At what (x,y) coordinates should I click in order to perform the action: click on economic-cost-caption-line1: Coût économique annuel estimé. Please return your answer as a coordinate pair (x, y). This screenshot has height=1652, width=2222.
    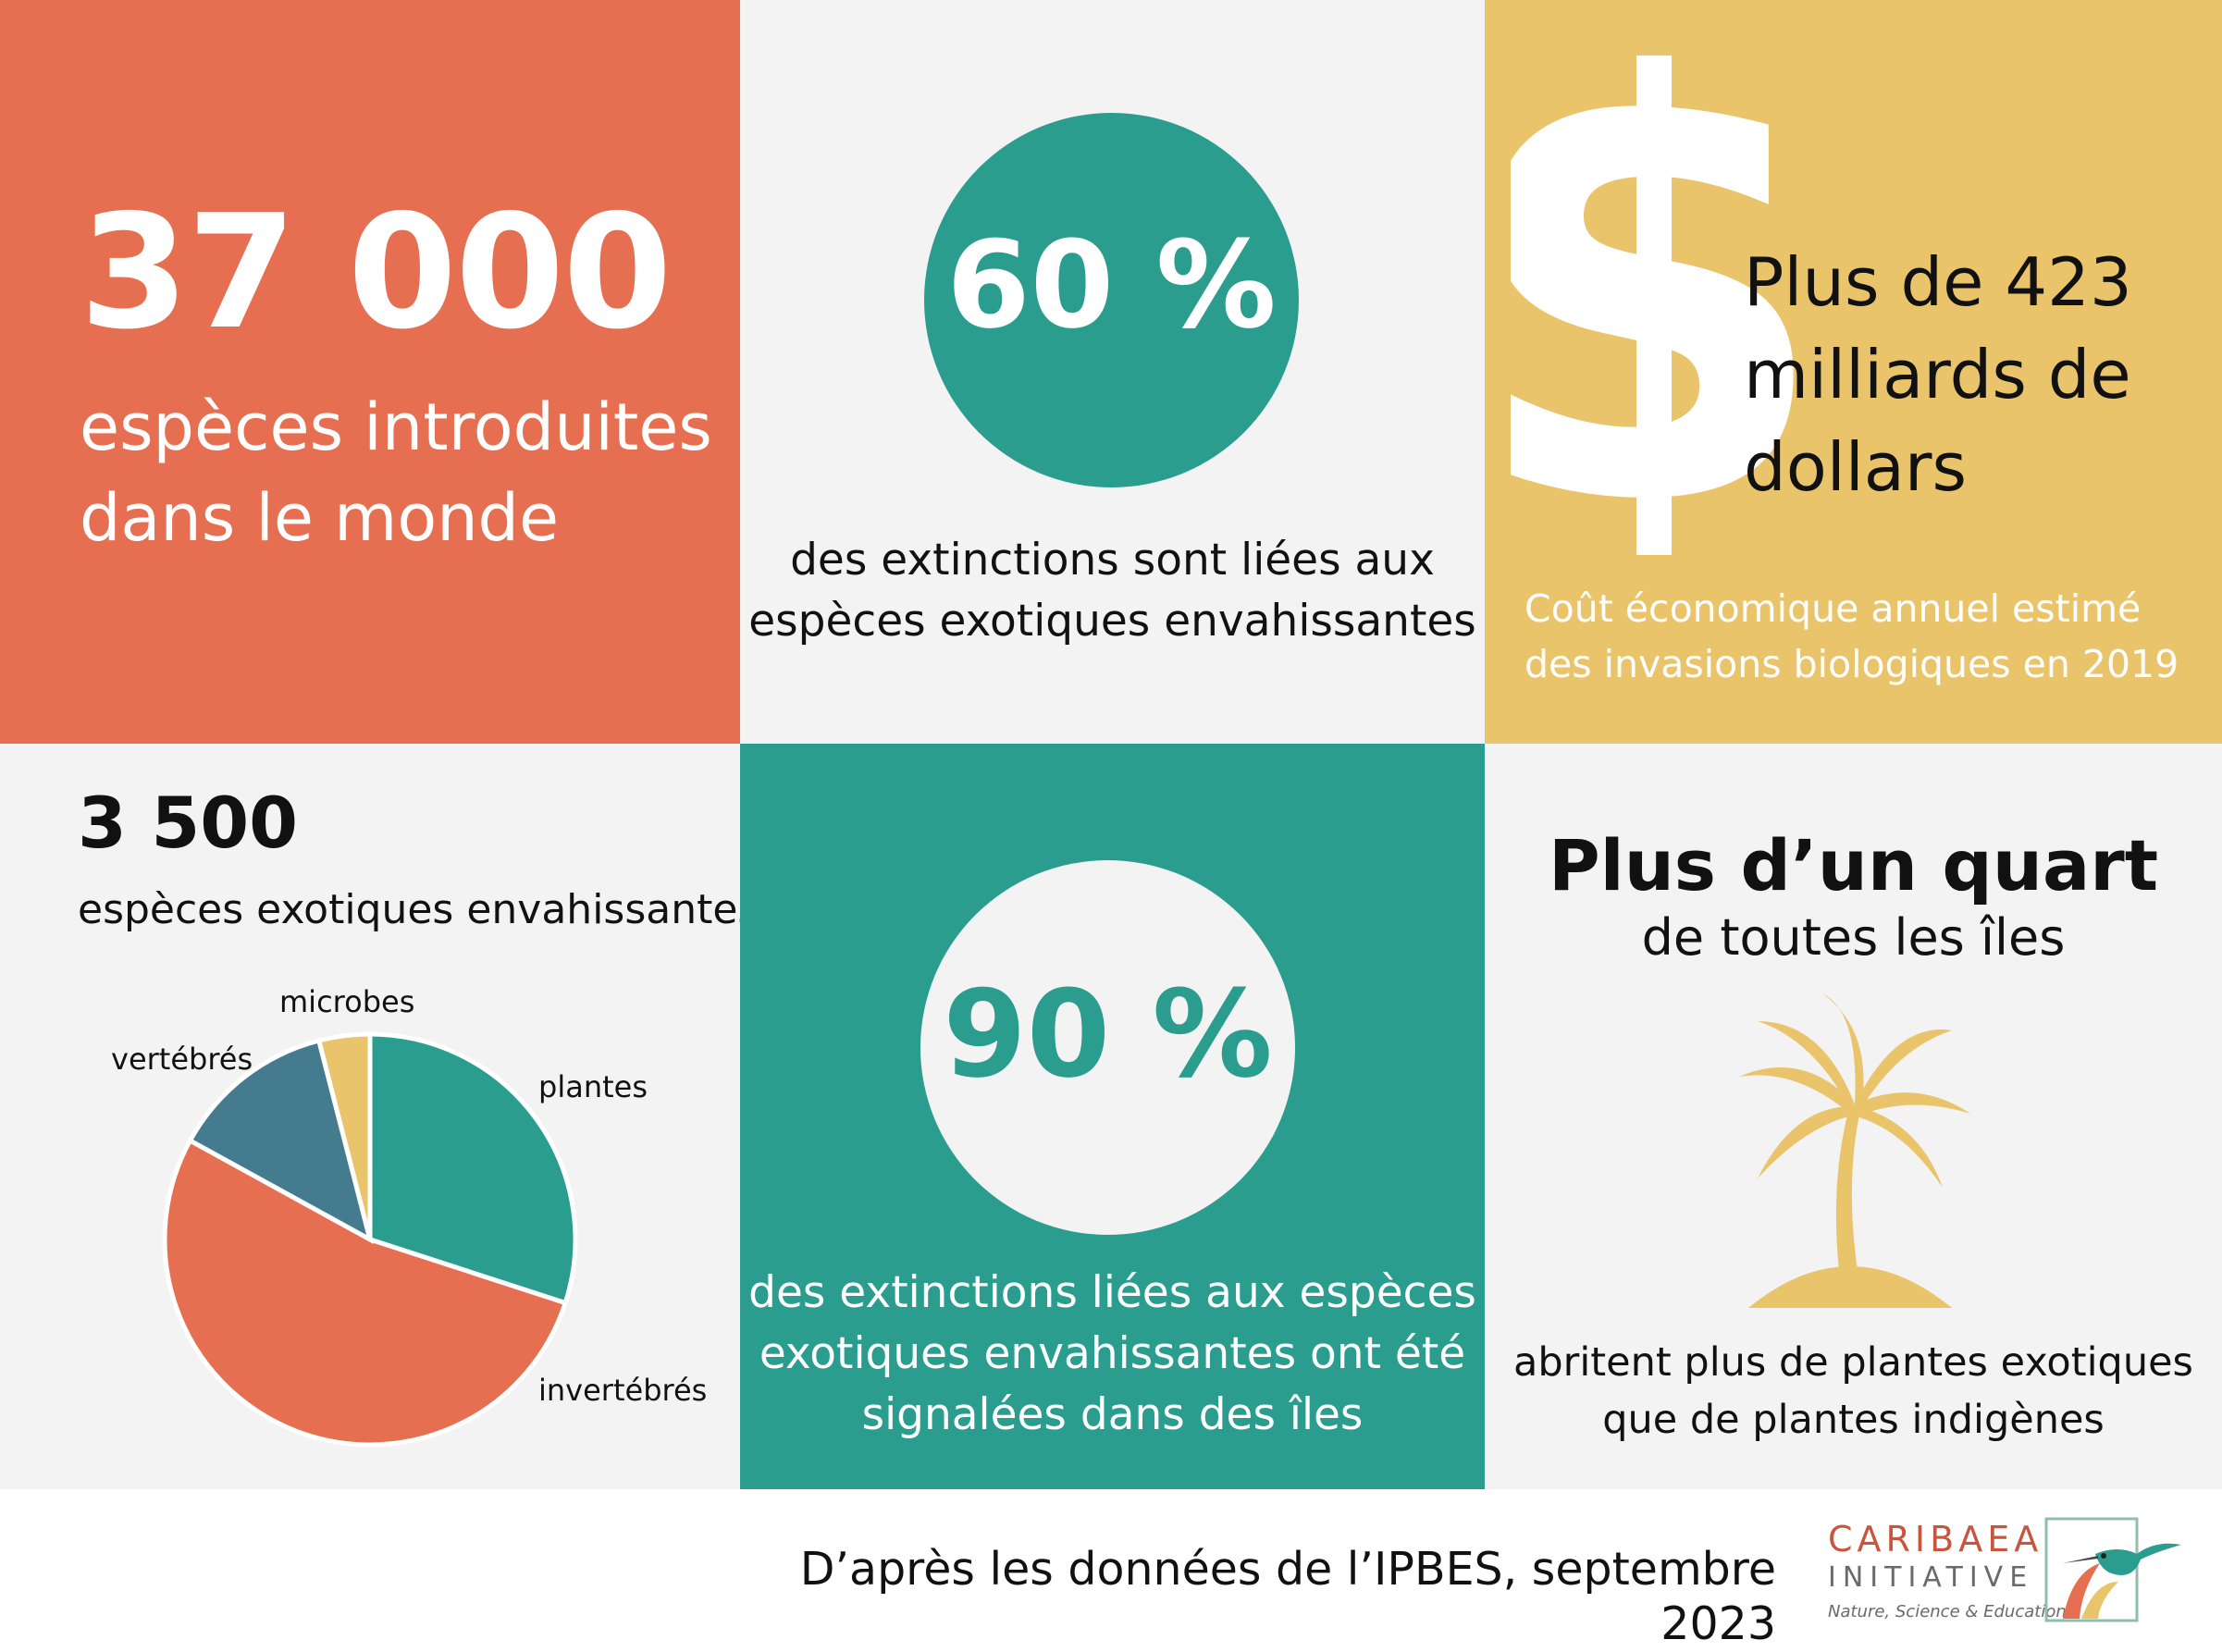
    Looking at the image, I should click on (1833, 608).